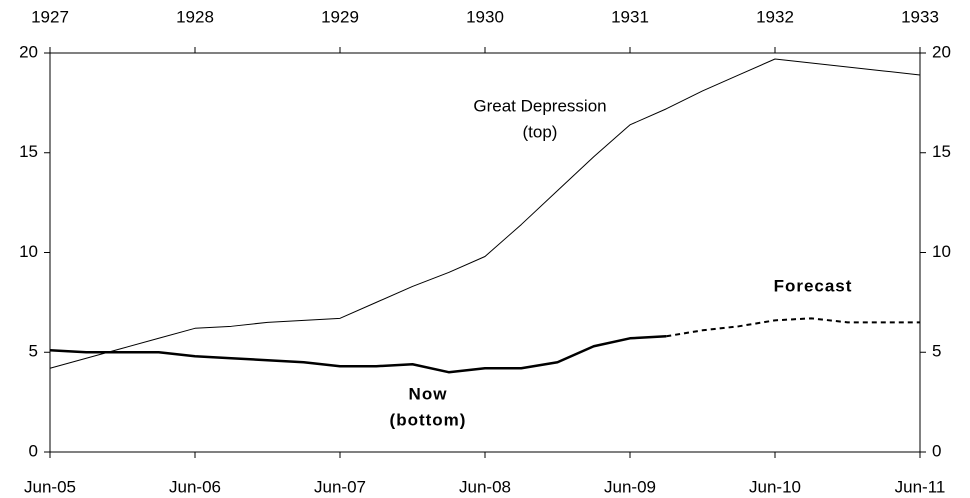 The width and height of the screenshot is (970, 498). I want to click on y2-tick-label: 0, so click(936, 450).